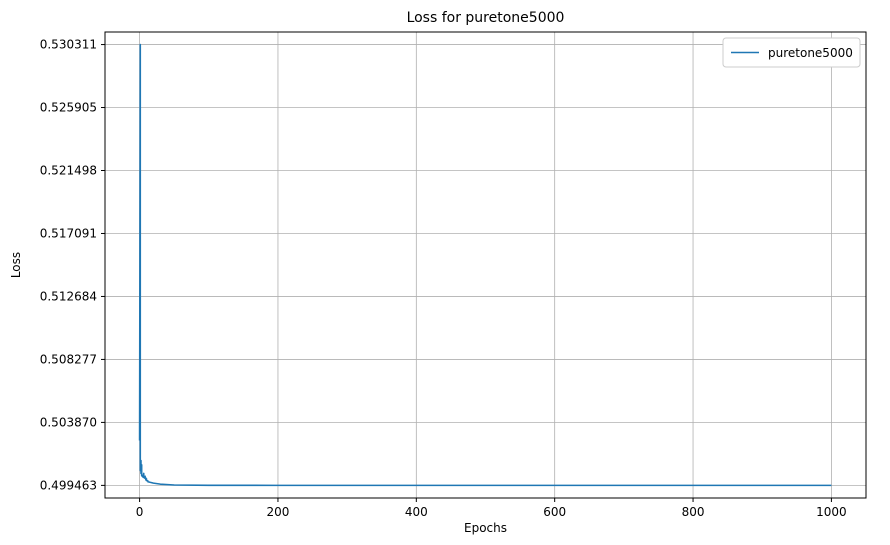 This screenshot has height=545, width=890. What do you see at coordinates (278, 512) in the screenshot?
I see `x-tick-label: 200` at bounding box center [278, 512].